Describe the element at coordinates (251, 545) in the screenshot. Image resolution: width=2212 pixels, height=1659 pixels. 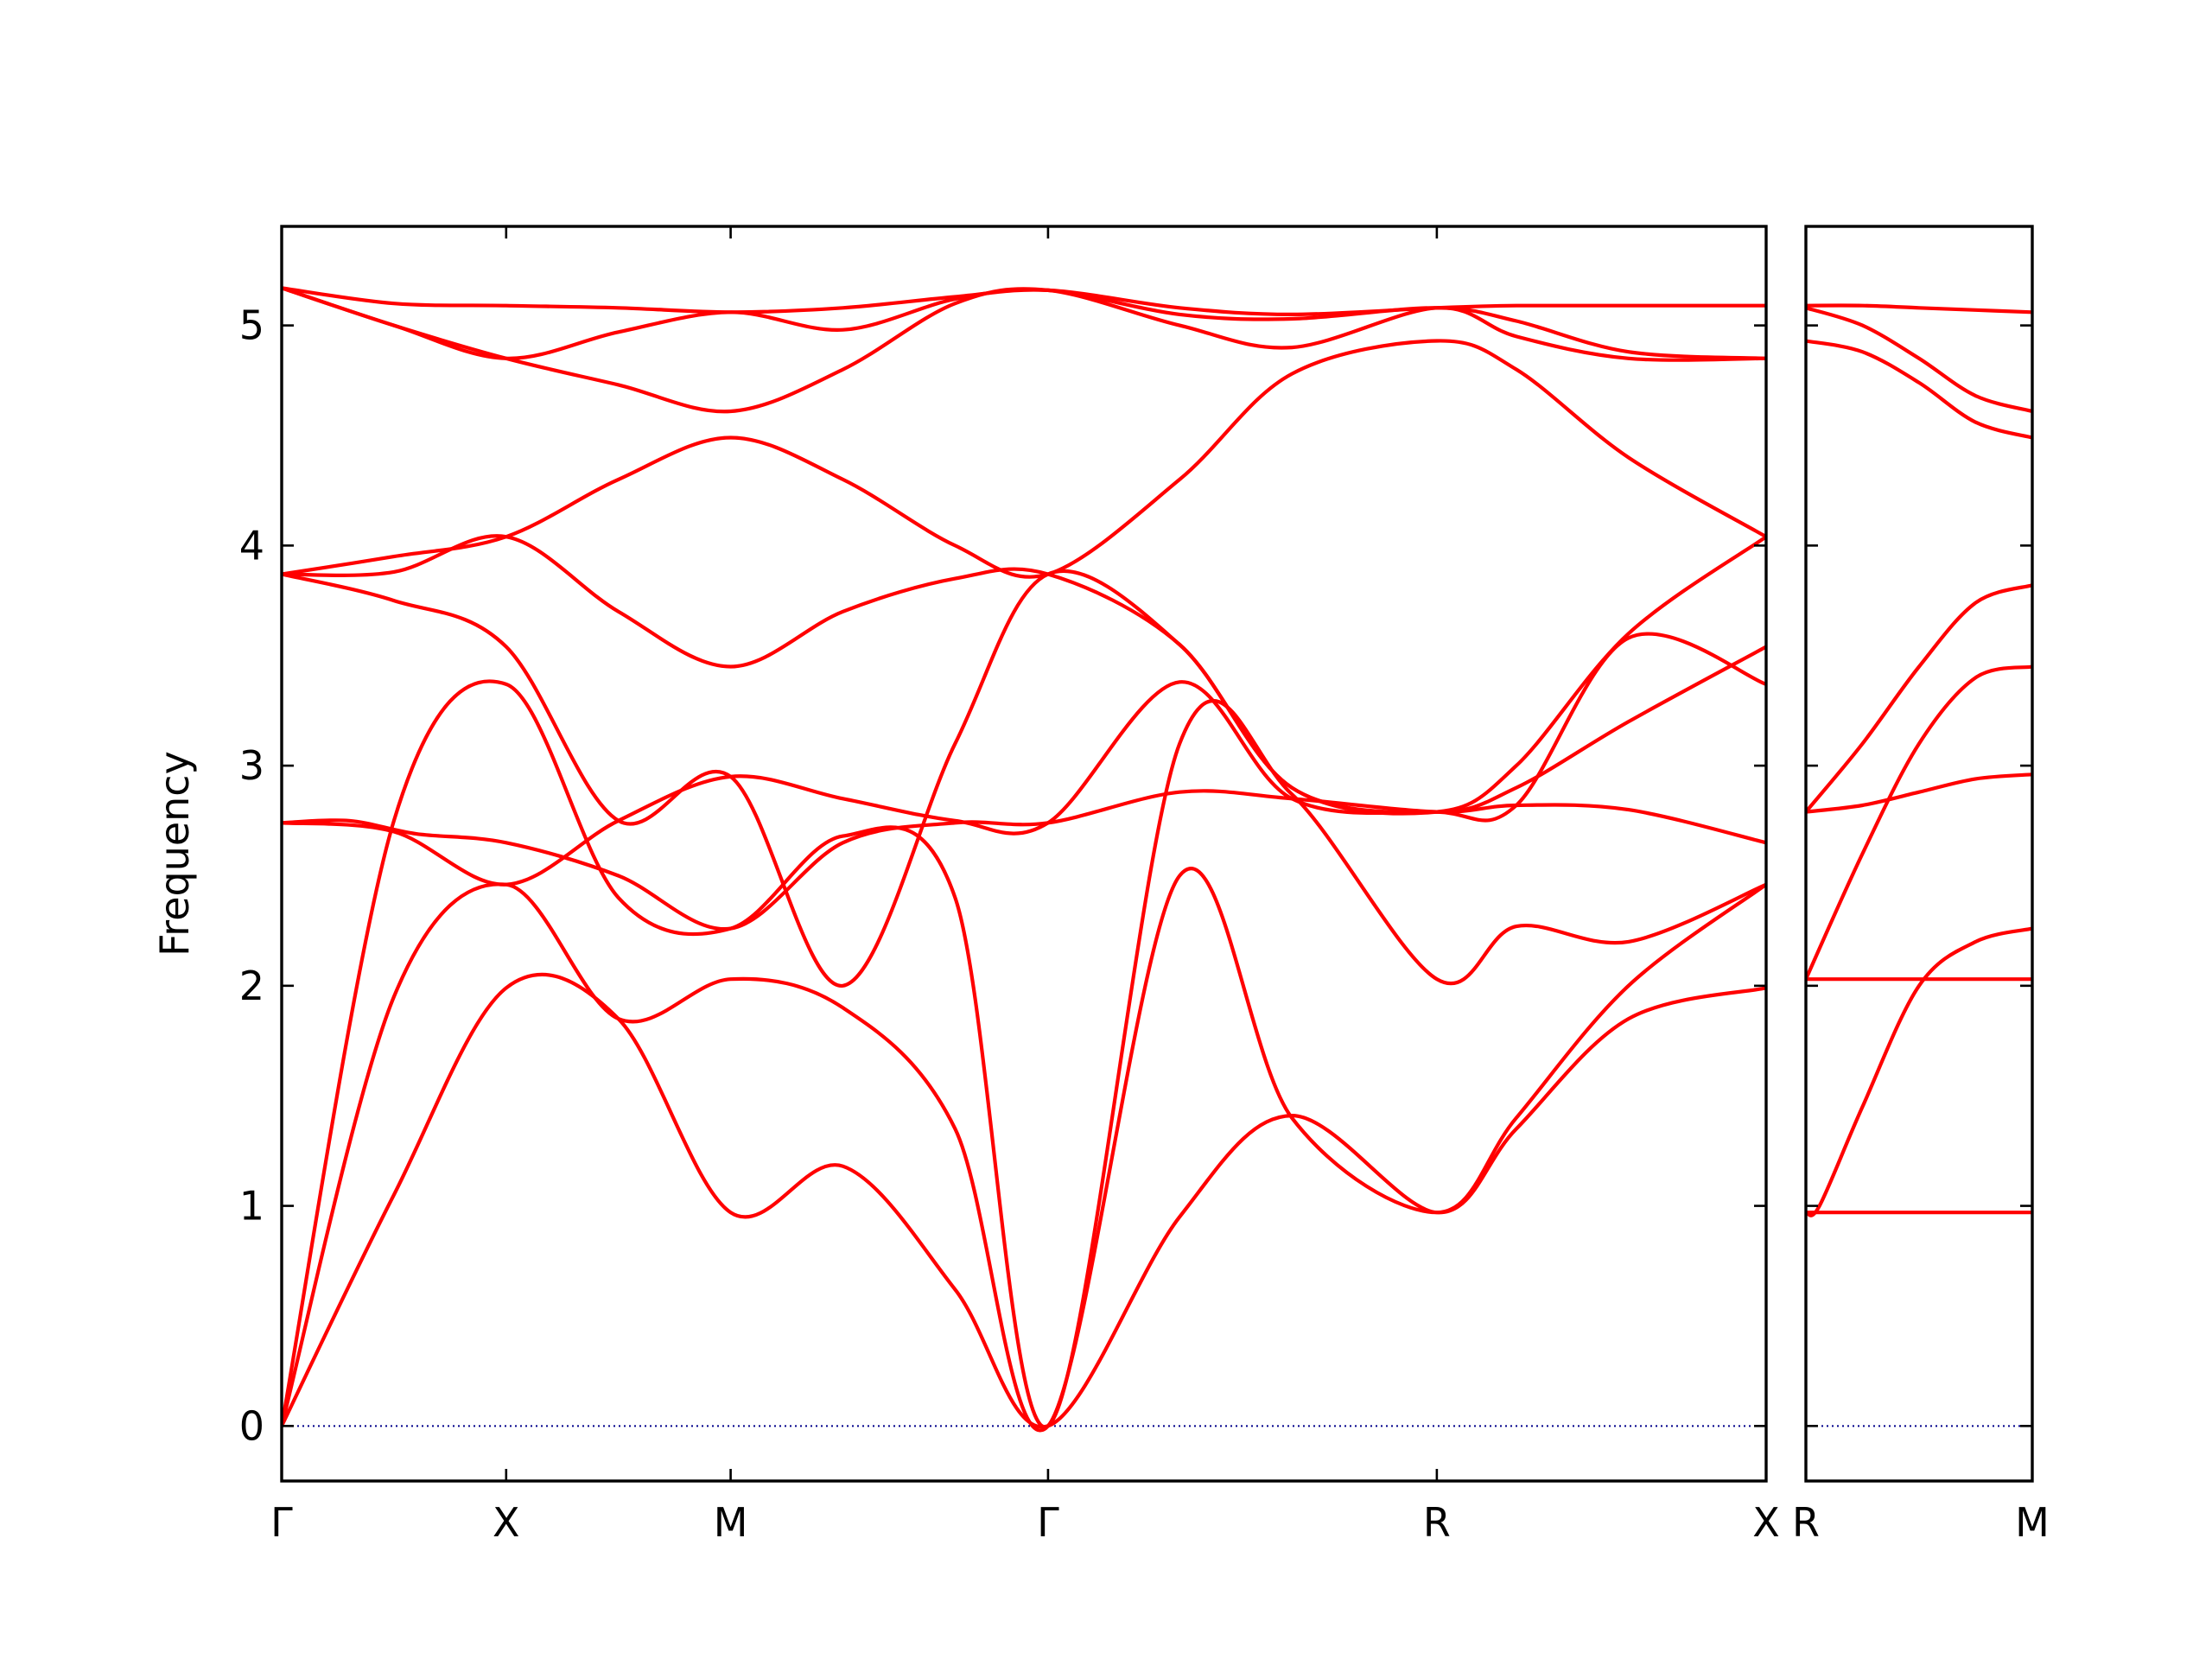
I see `y-tick-label: 4` at that location.